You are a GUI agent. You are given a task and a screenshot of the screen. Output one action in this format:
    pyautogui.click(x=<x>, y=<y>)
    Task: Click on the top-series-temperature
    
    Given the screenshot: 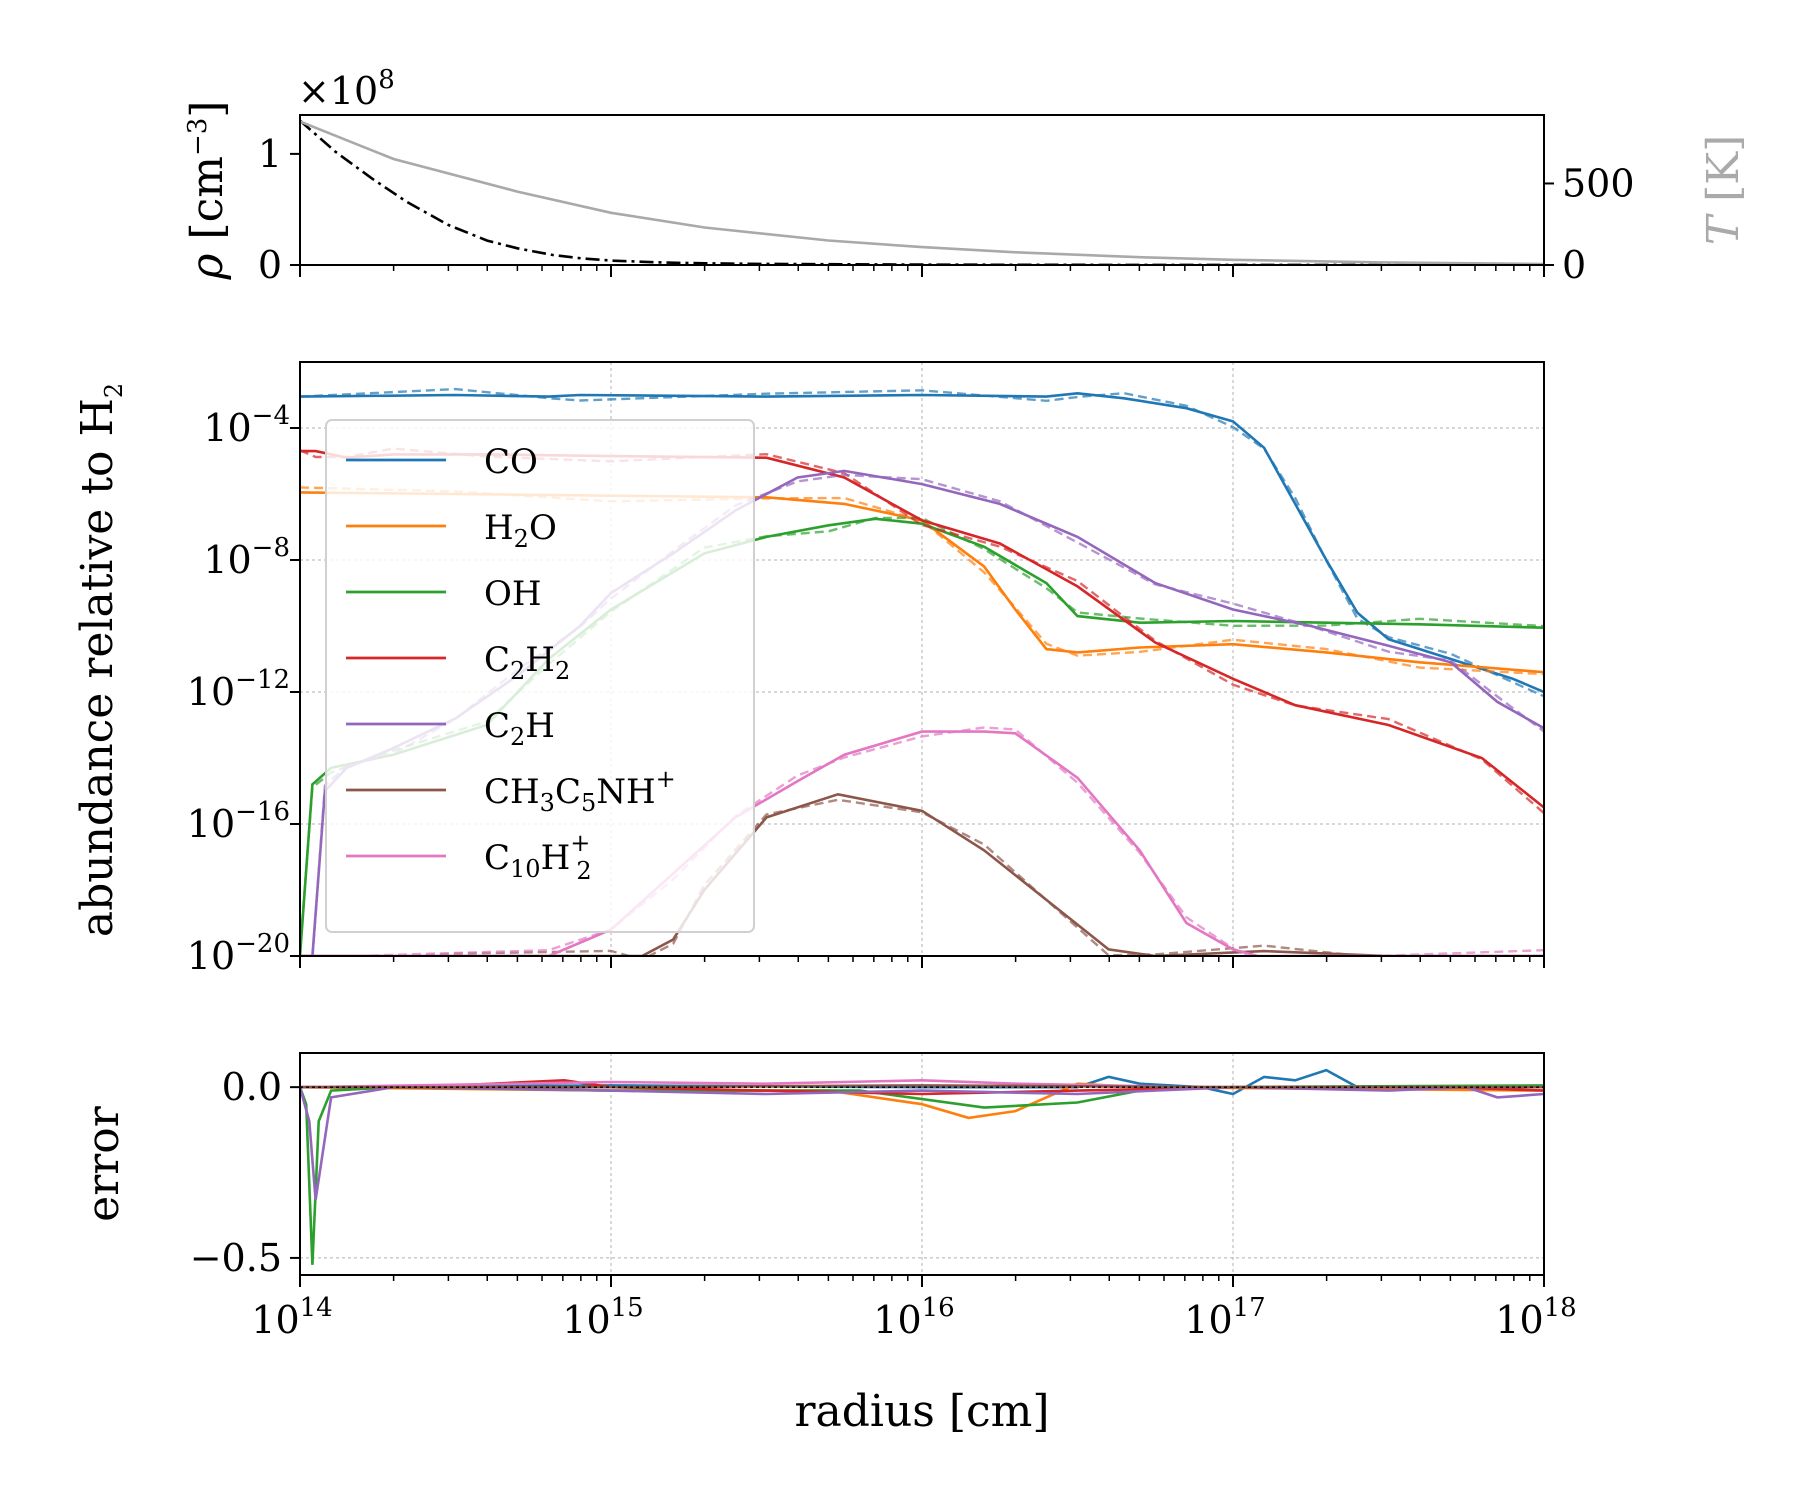 What is the action you would take?
    pyautogui.click(x=922, y=192)
    